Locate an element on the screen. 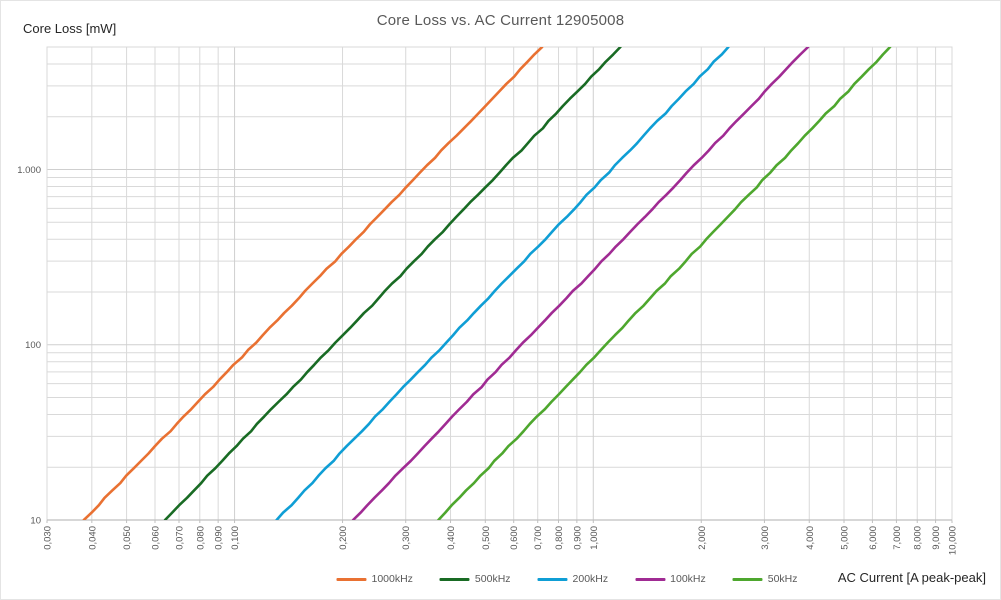 This screenshot has width=1001, height=600. legend-item-1000kHz: 1000kHz is located at coordinates (374, 579).